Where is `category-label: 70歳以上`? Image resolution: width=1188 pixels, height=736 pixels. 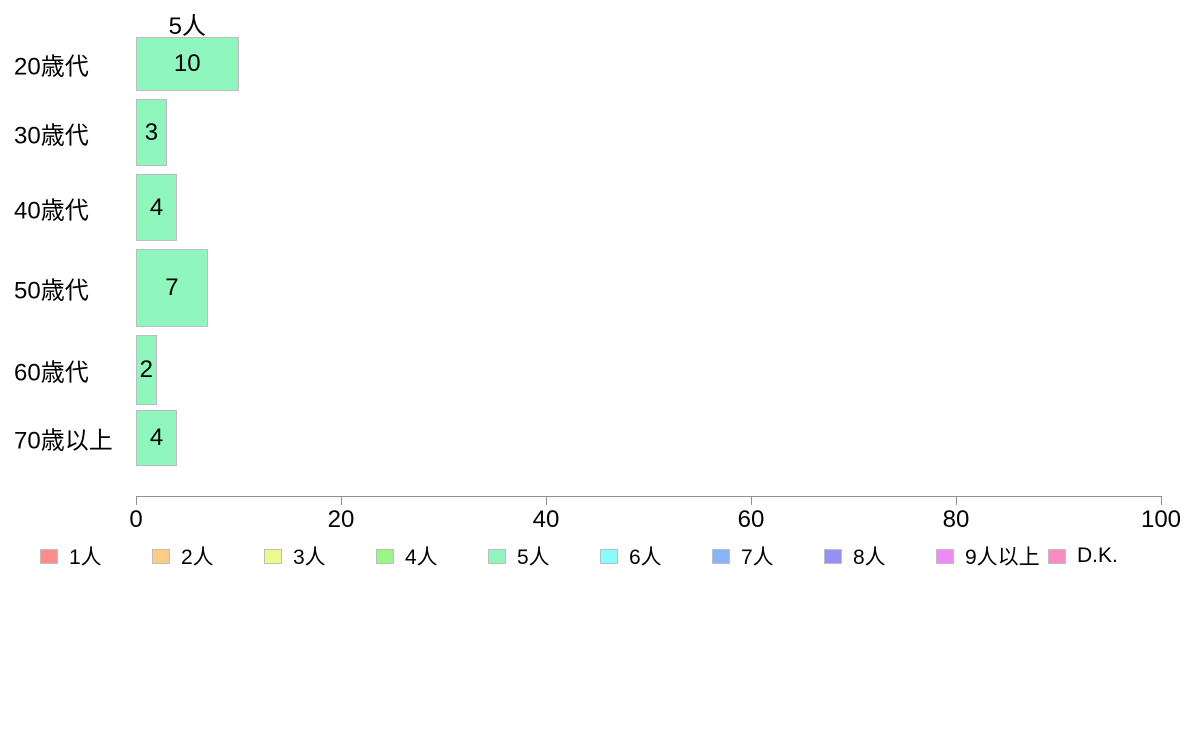 category-label: 70歳以上 is located at coordinates (63, 441).